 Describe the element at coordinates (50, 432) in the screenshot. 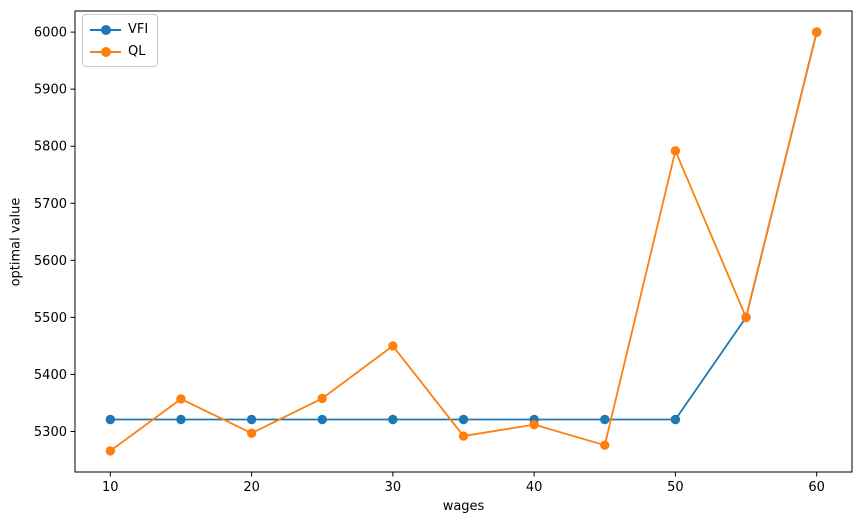

I see `y-tick-label: 5300` at that location.